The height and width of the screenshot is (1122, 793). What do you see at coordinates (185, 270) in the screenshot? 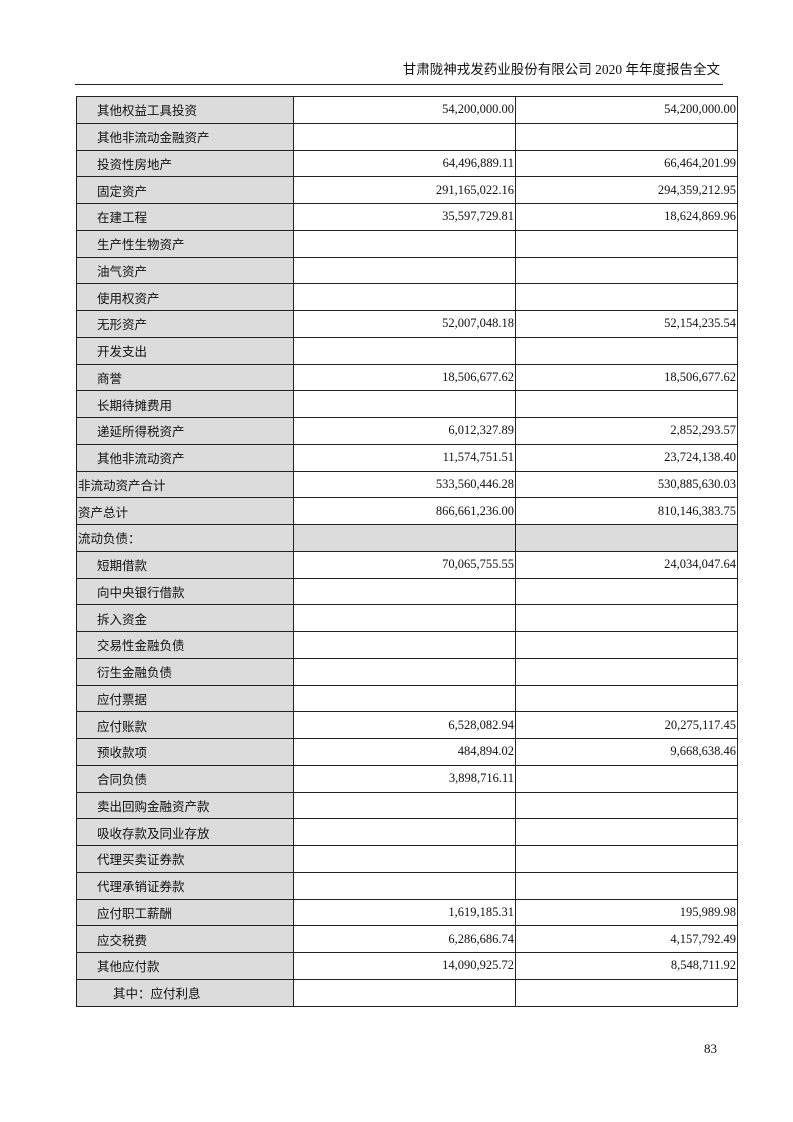
I see `row-label: 油气资产` at bounding box center [185, 270].